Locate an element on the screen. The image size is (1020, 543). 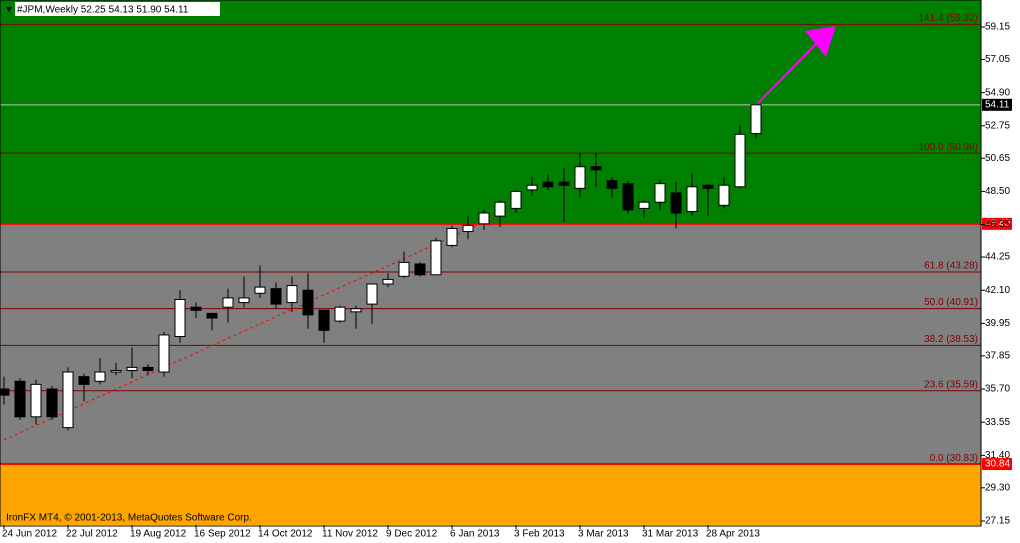
price-tag-label: 46.40 is located at coordinates (997, 223).